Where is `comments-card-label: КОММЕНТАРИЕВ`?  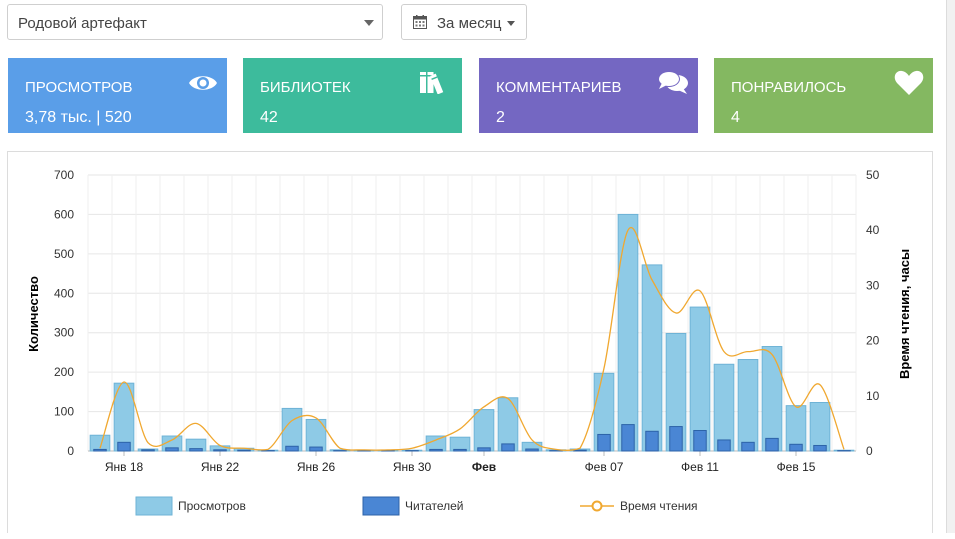
comments-card-label: КОММЕНТАРИЕВ is located at coordinates (559, 87).